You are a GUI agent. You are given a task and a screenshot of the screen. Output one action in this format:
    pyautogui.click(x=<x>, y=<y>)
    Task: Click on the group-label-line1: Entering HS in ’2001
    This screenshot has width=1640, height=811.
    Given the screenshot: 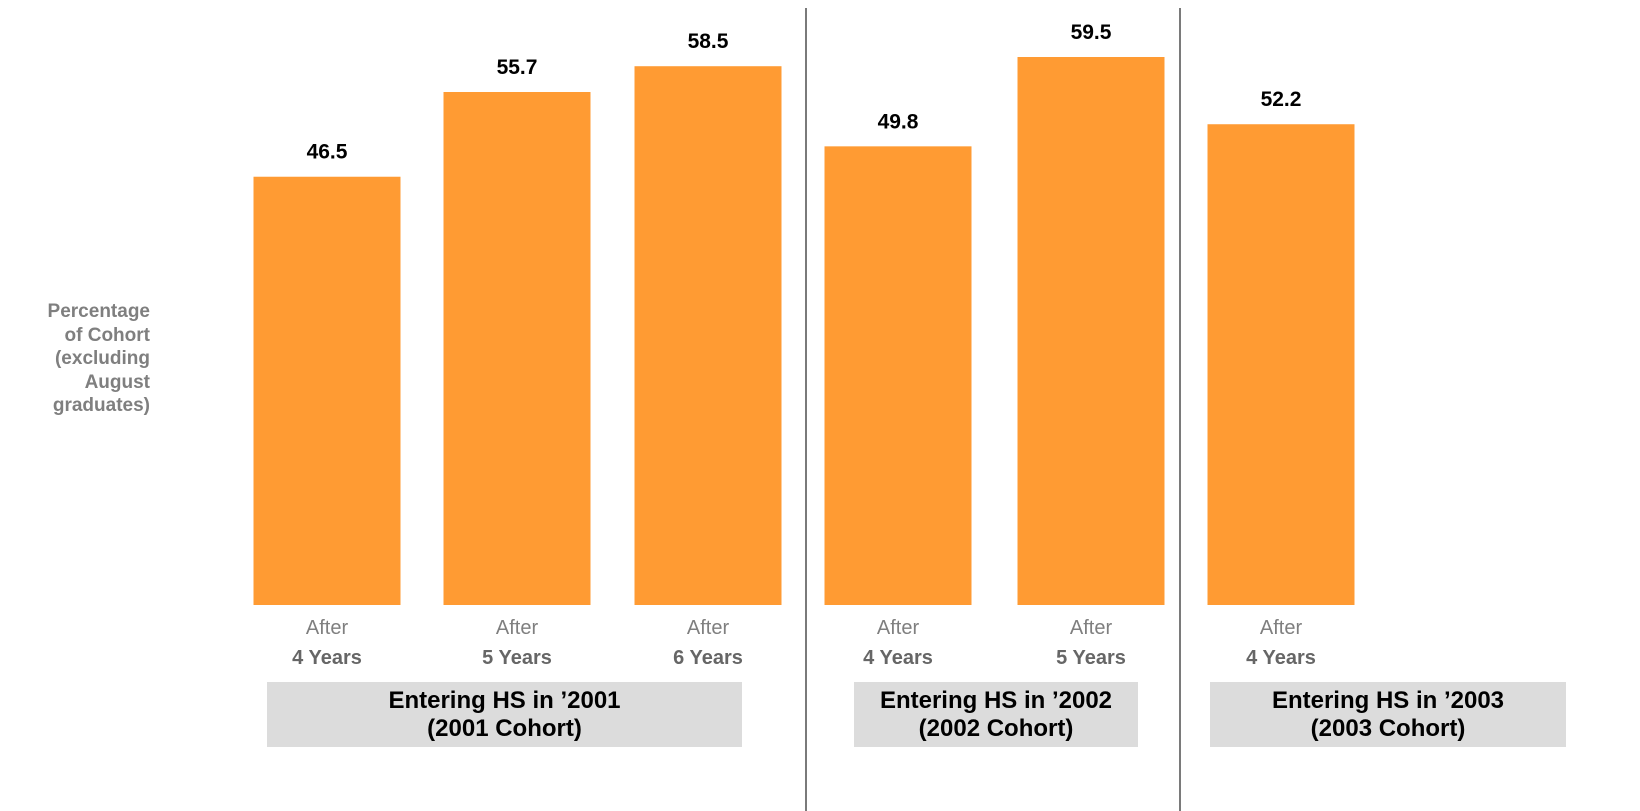 What is the action you would take?
    pyautogui.click(x=504, y=700)
    